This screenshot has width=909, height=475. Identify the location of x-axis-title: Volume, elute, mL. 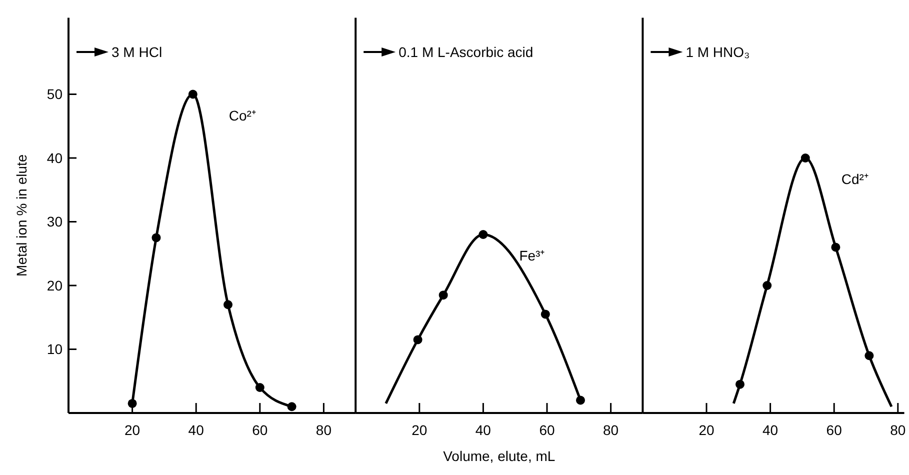
(499, 456).